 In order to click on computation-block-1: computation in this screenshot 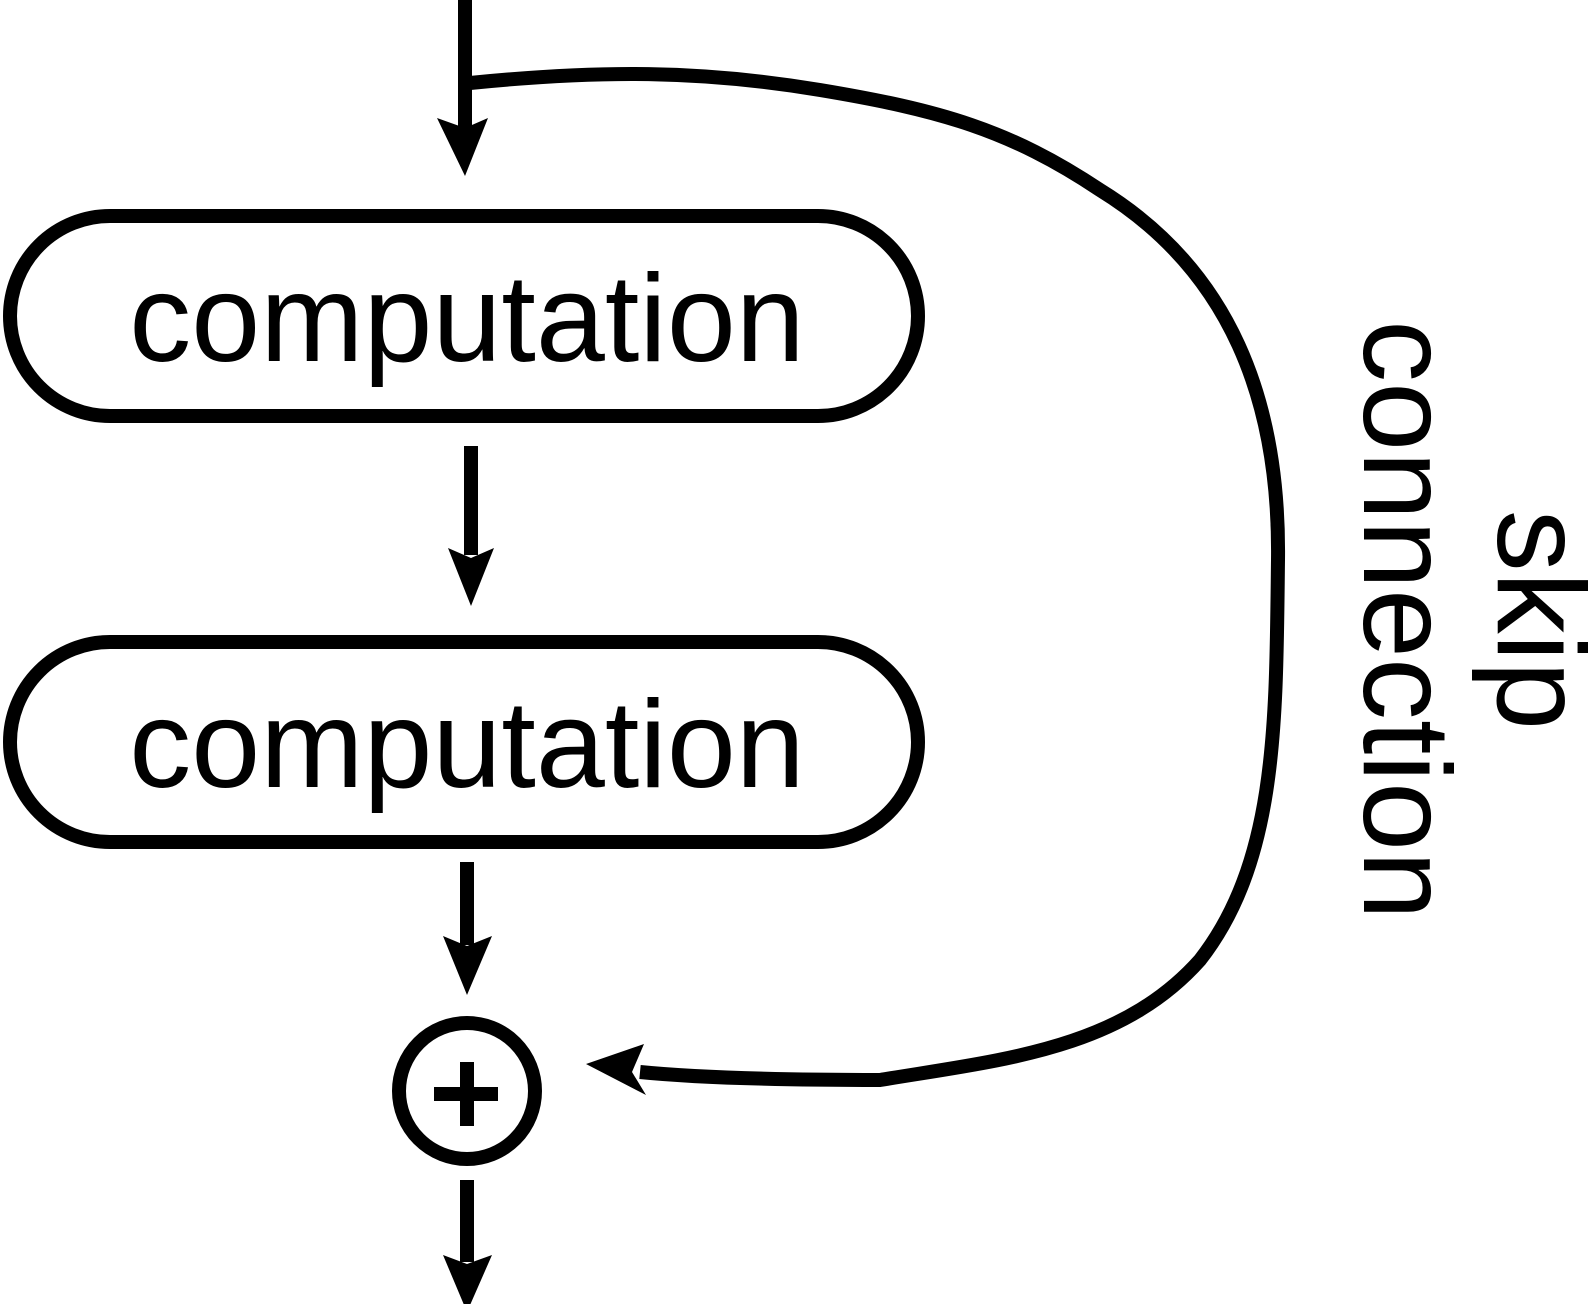, I will do `click(464, 316)`.